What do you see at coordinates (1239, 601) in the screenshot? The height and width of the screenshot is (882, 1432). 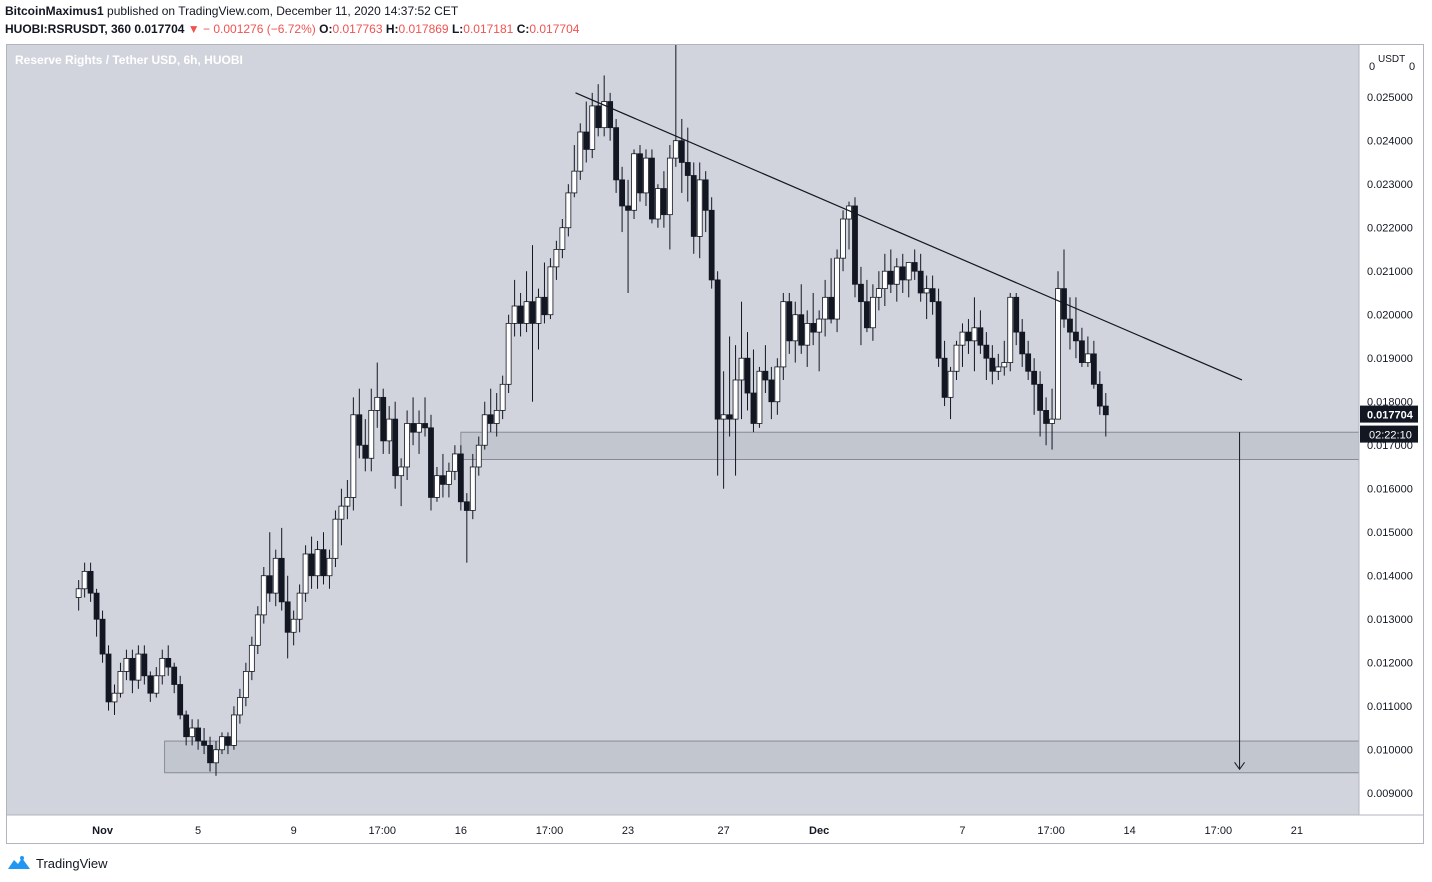 I see `projection-arrow` at bounding box center [1239, 601].